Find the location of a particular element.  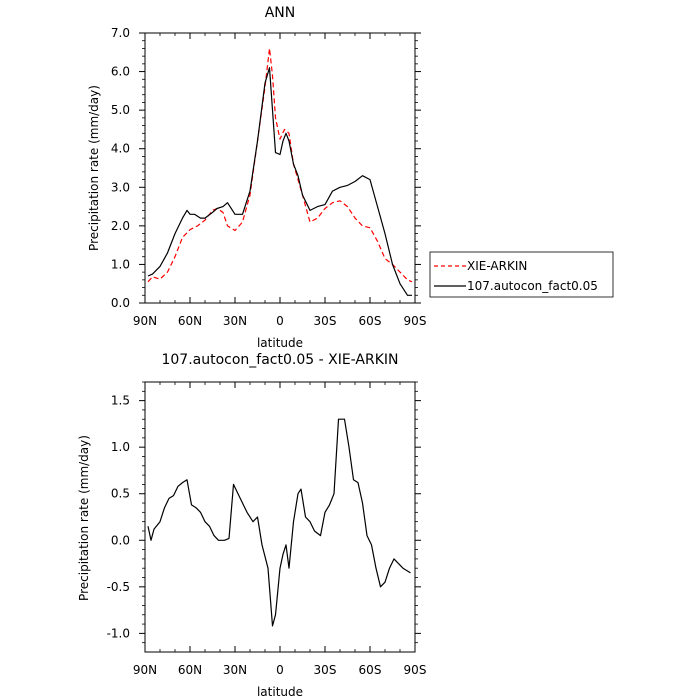

top-x-tick-label: 60S is located at coordinates (370, 321).